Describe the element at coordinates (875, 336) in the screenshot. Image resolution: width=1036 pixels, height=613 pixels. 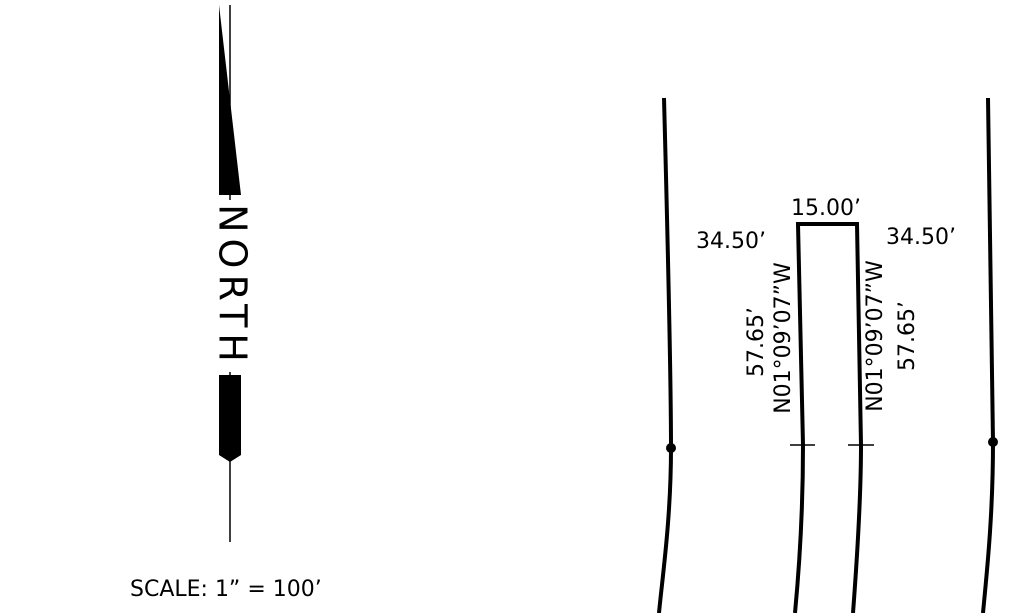
I see `right-bearing: N01°09’07”W` at that location.